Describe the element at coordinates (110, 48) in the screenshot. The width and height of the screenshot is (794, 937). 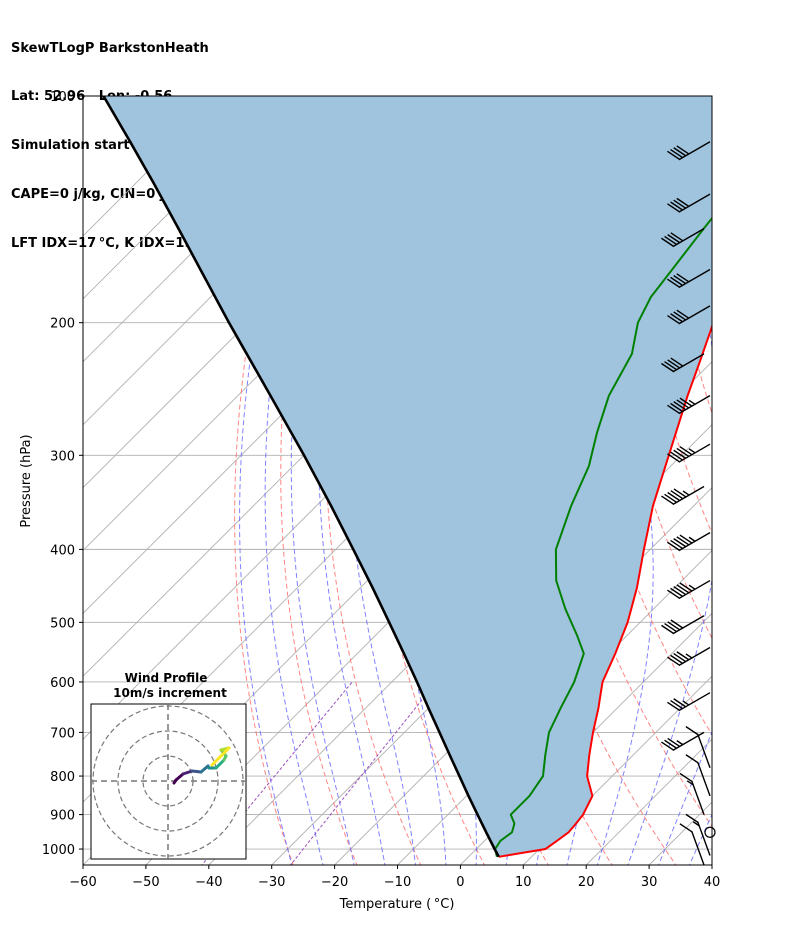
I see `chart-title: SkewTLogP BarkstonHeath` at that location.